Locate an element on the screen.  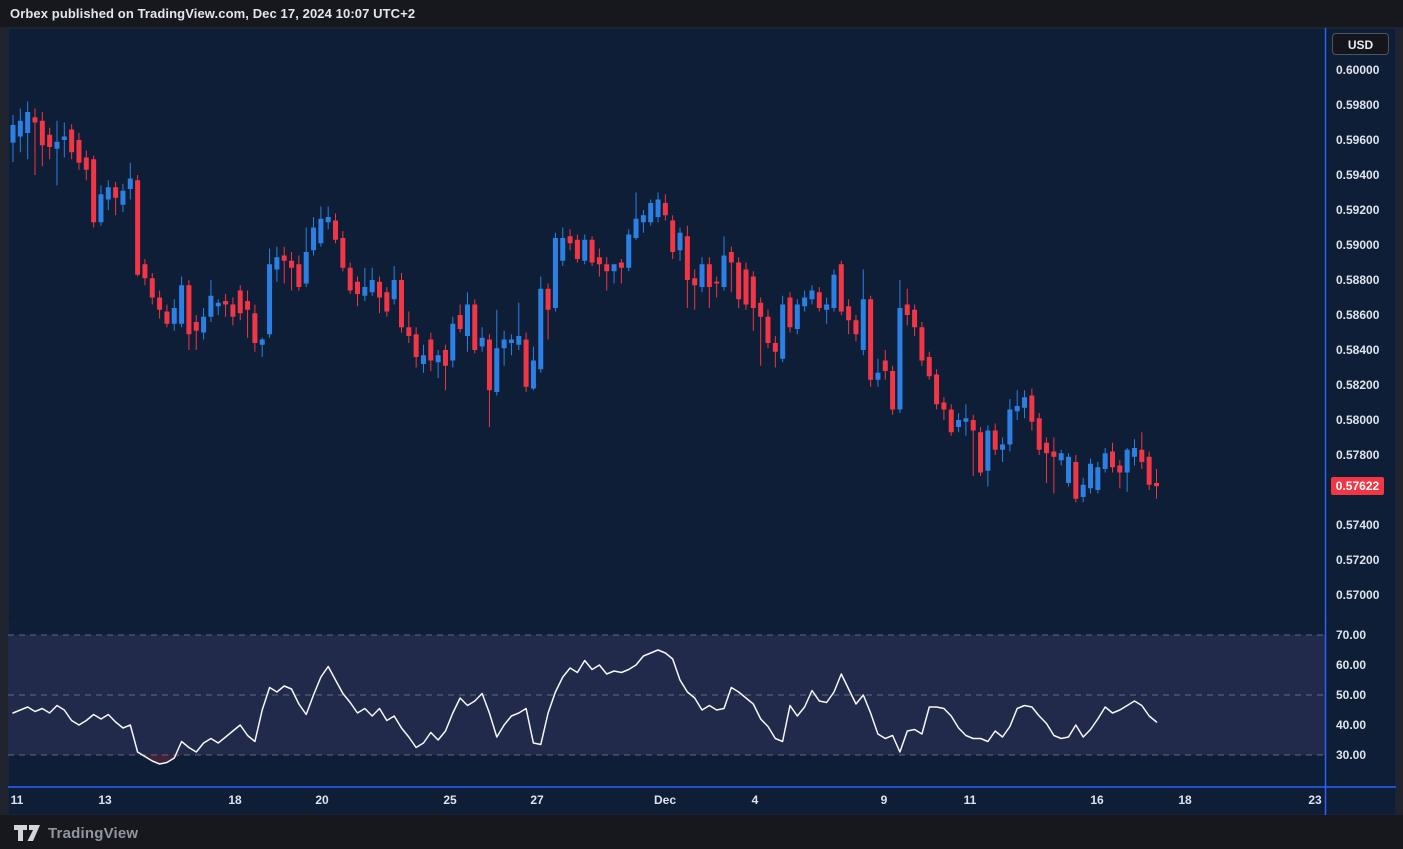
rsi-level-label: 50.00 is located at coordinates (1351, 695).